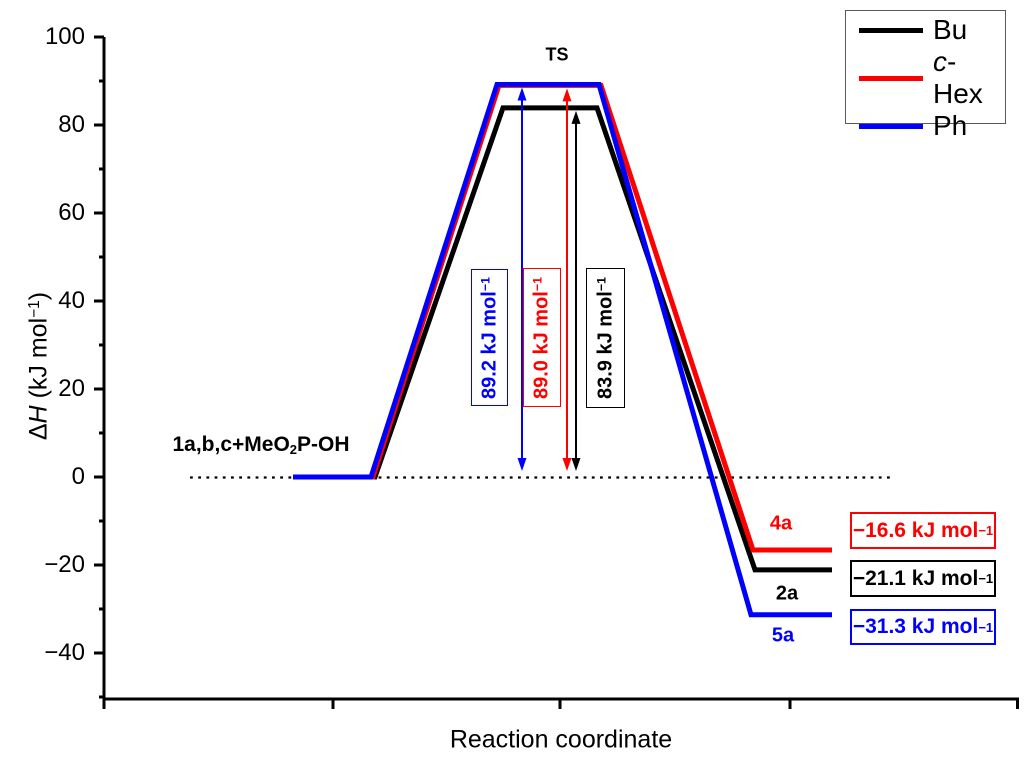 The height and width of the screenshot is (757, 1024). Describe the element at coordinates (605, 345) in the screenshot. I see `barrier-text: 83.9 kJ mol` at that location.